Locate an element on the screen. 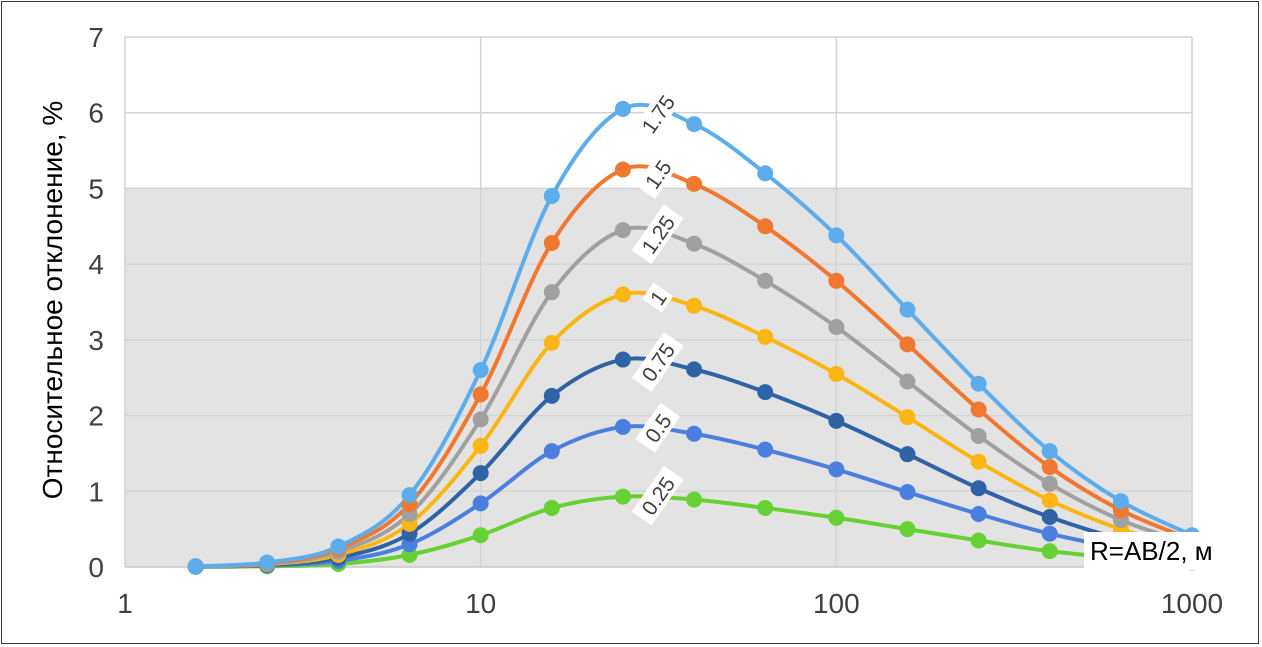 This screenshot has width=1262, height=647. y-tick-label: 5 is located at coordinates (96, 188).